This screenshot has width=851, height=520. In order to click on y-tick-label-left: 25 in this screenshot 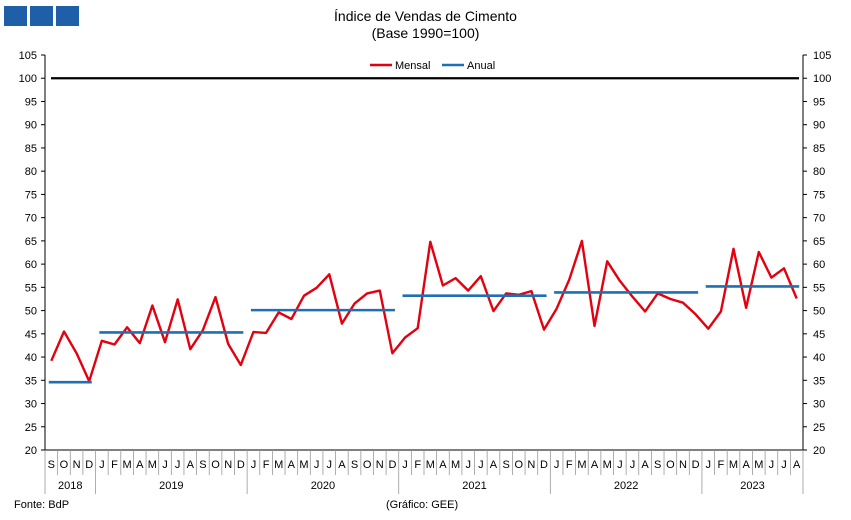, I will do `click(31, 428)`.